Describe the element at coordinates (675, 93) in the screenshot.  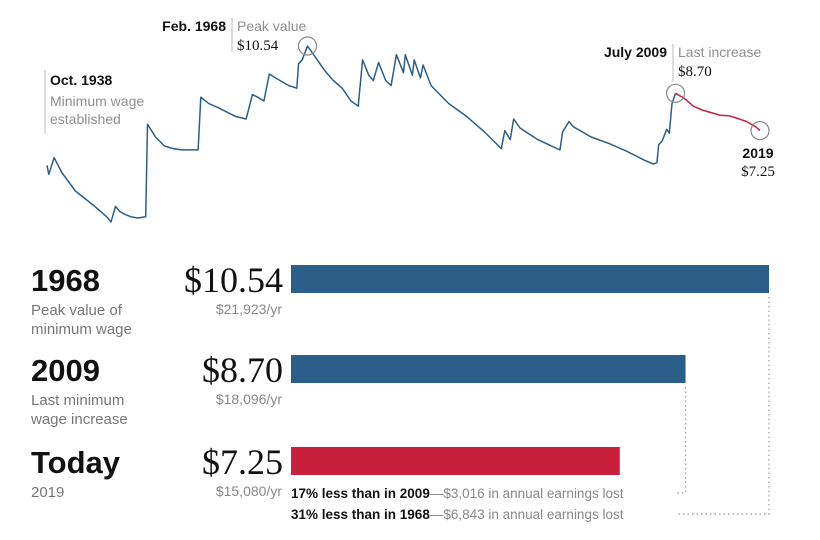
I see `increase-2009-marker` at that location.